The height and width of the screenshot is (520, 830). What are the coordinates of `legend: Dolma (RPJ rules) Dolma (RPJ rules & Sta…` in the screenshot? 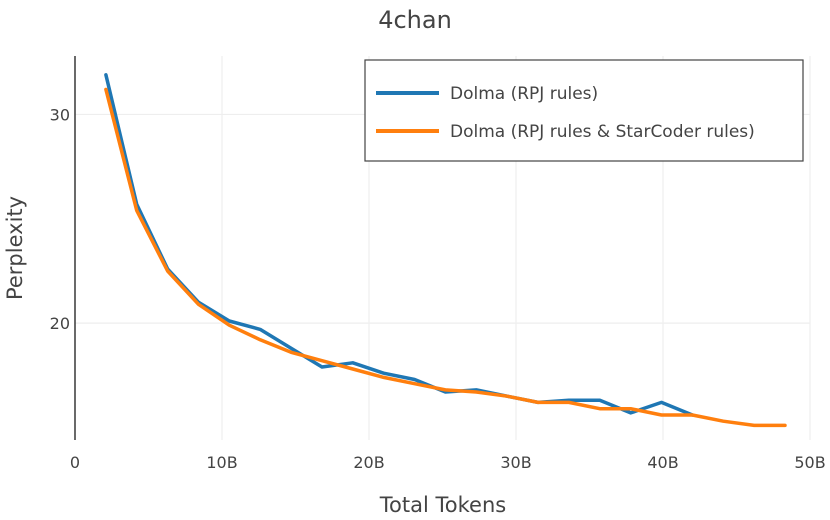 It's located at (584, 110).